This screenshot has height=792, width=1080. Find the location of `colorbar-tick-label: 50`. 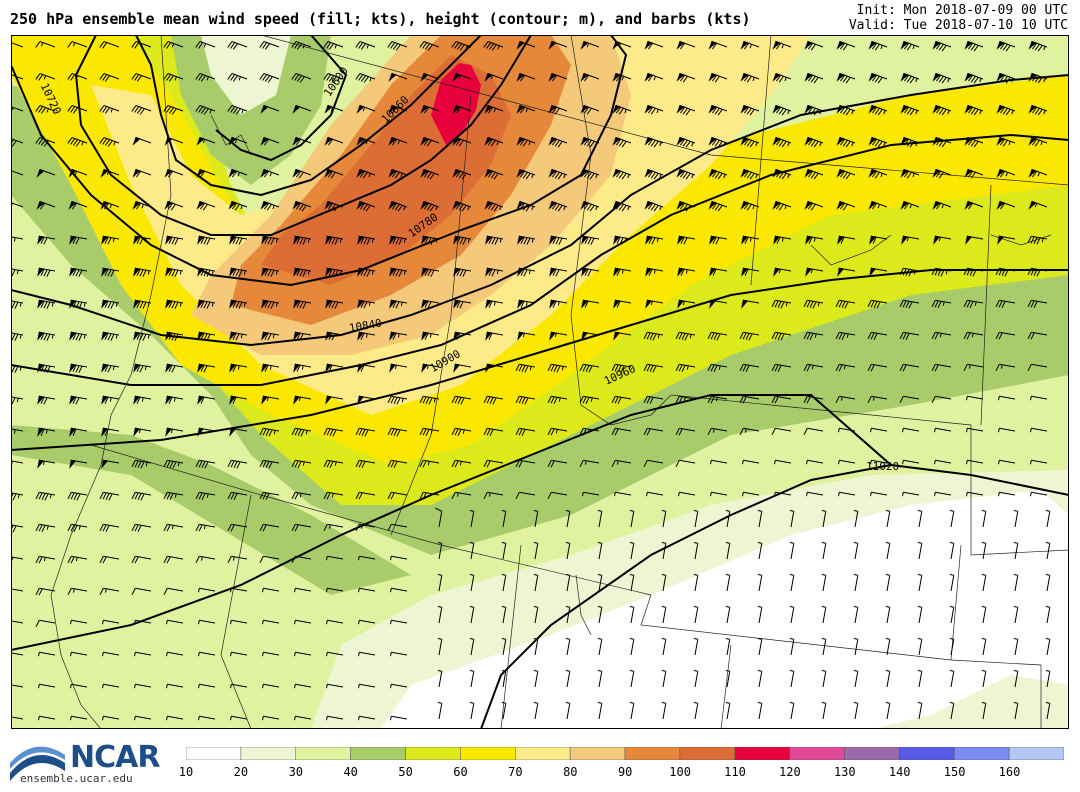

colorbar-tick-label: 50 is located at coordinates (405, 772).